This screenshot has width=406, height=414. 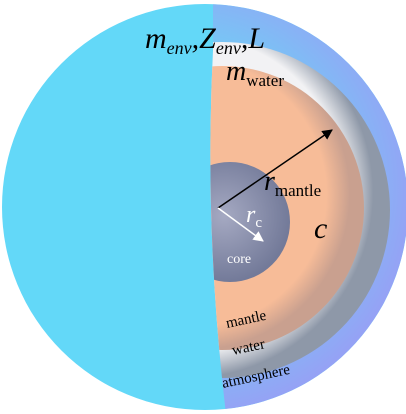 I want to click on water-label: water, so click(x=249, y=347).